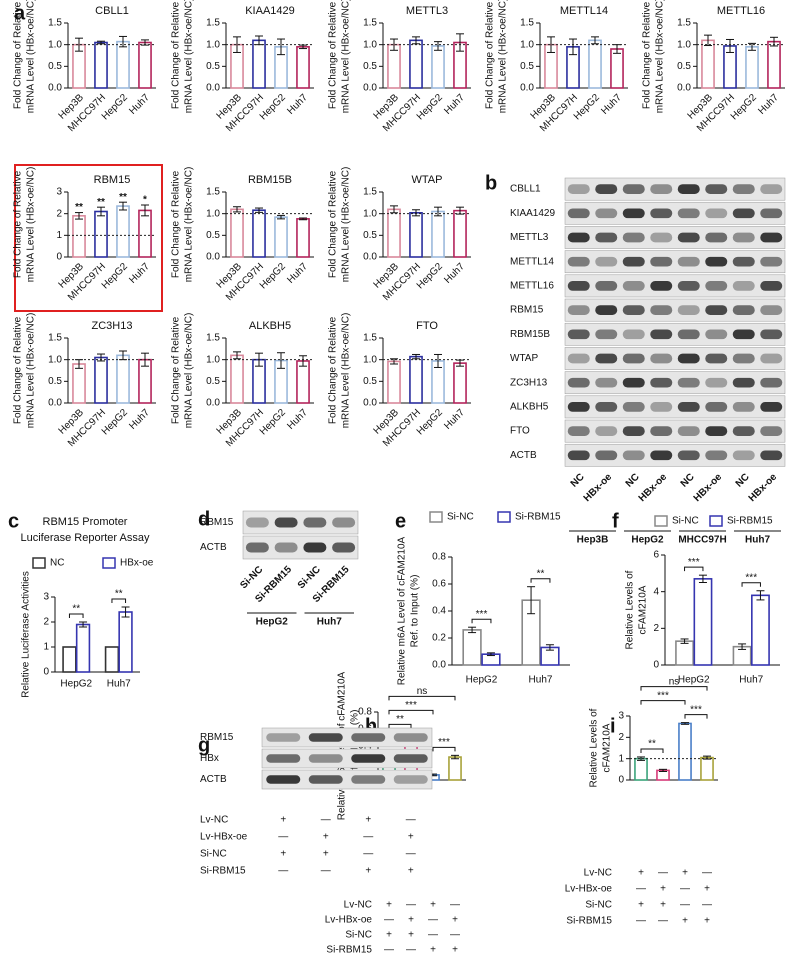  I want to click on highlight-box, so click(88, 238).